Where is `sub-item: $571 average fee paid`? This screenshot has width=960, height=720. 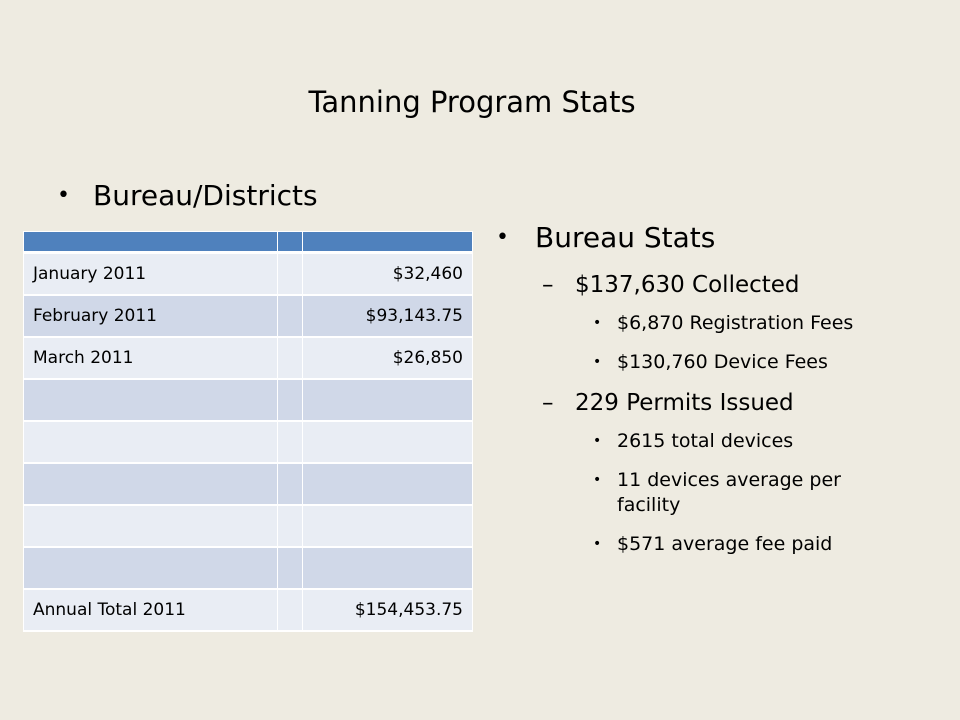
sub-item: $571 average fee paid is located at coordinates (706, 544).